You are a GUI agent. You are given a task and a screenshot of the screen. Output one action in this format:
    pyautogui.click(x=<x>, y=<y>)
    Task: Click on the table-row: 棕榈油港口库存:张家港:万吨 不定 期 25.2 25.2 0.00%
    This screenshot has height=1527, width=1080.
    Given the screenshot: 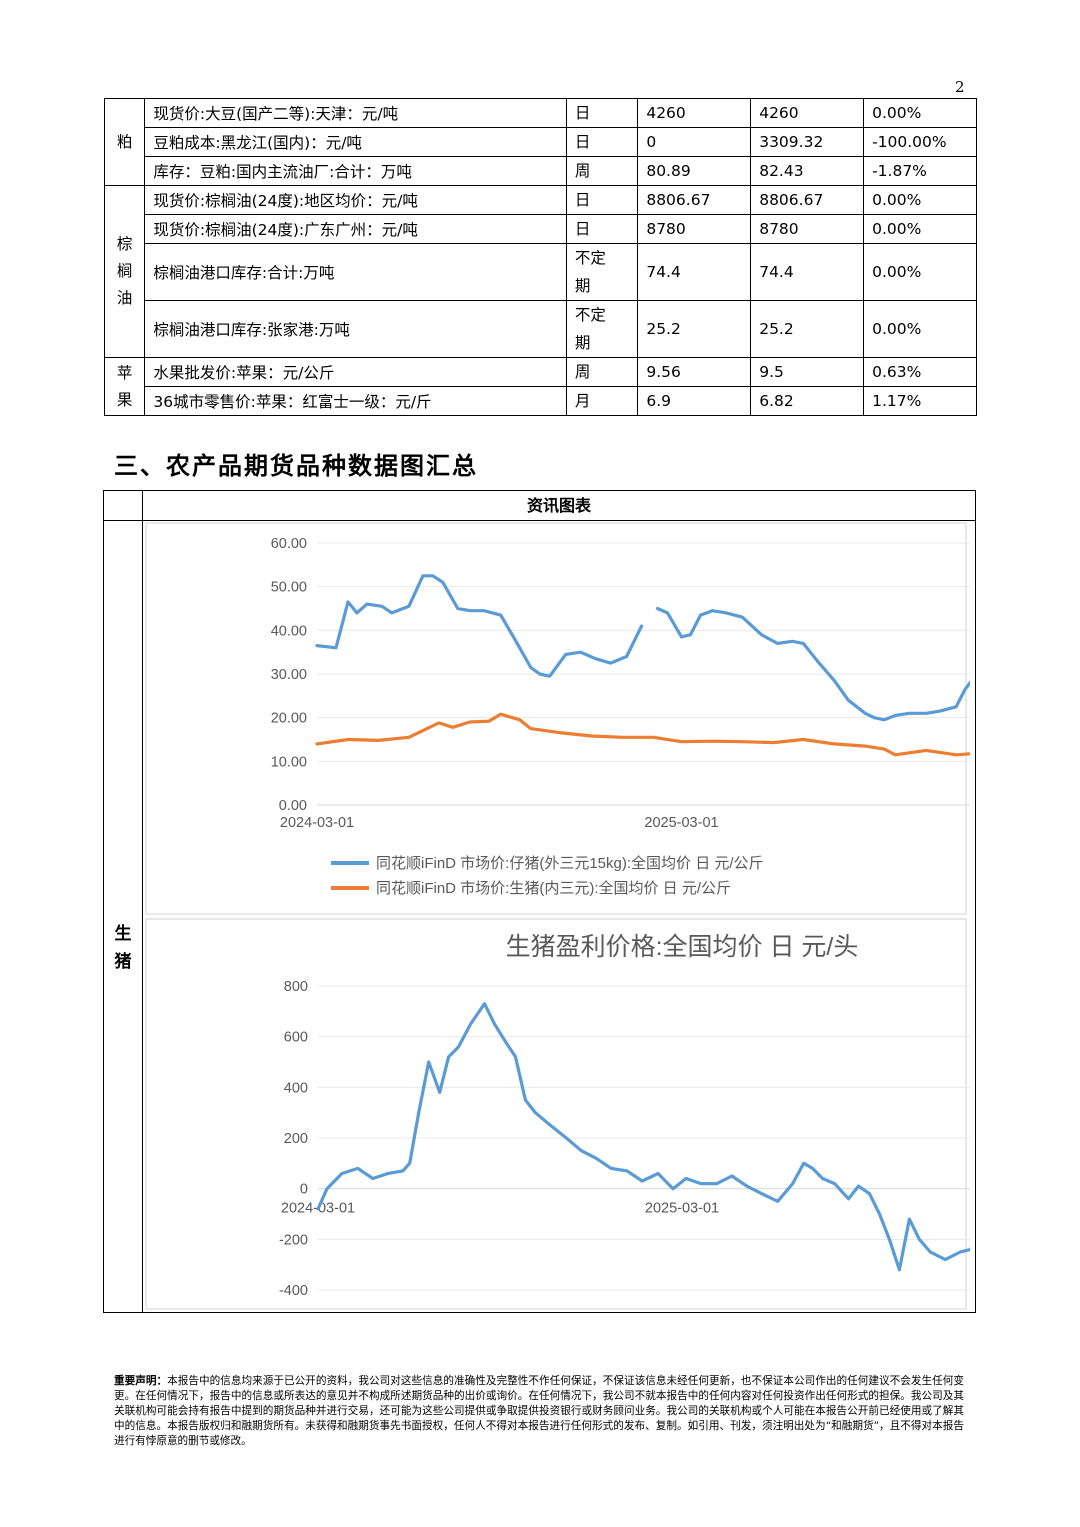 What is the action you would take?
    pyautogui.click(x=541, y=329)
    